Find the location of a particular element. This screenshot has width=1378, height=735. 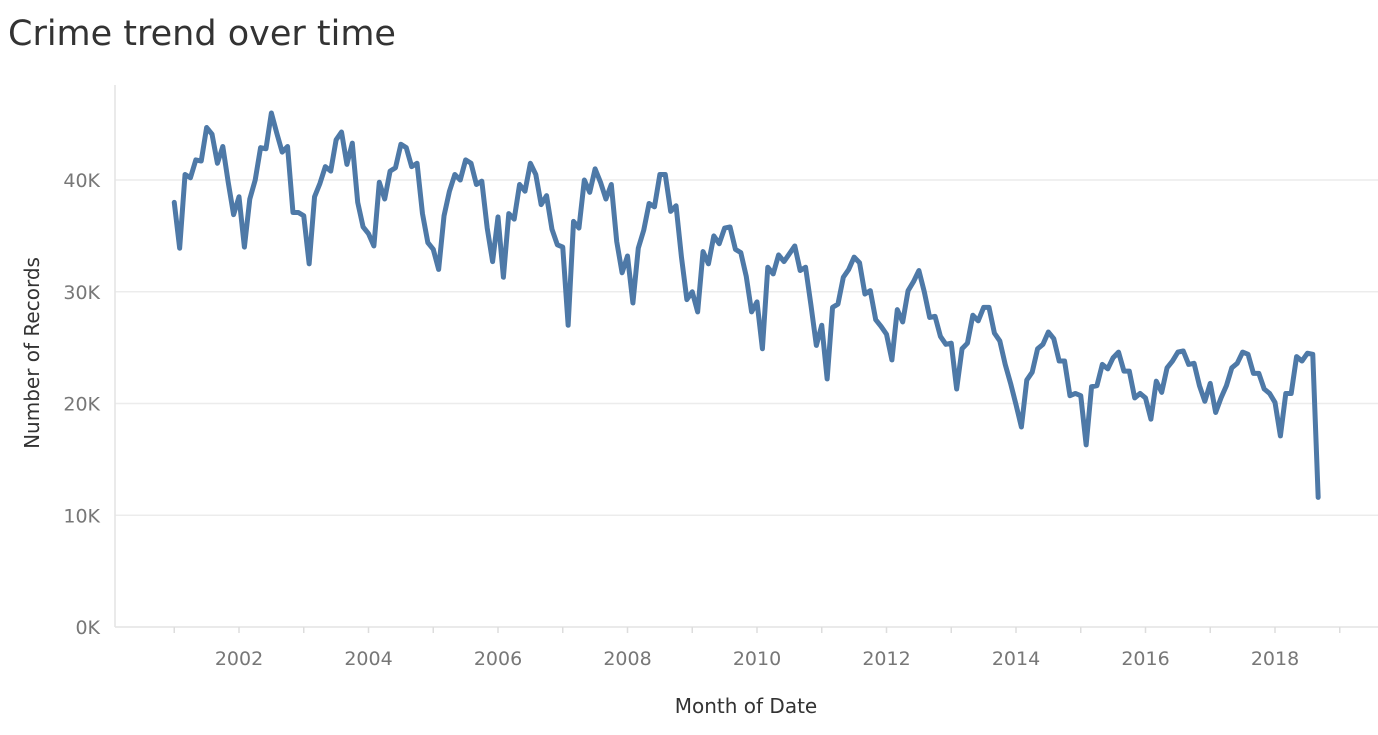

x-tick-label: 2010 is located at coordinates (757, 659).